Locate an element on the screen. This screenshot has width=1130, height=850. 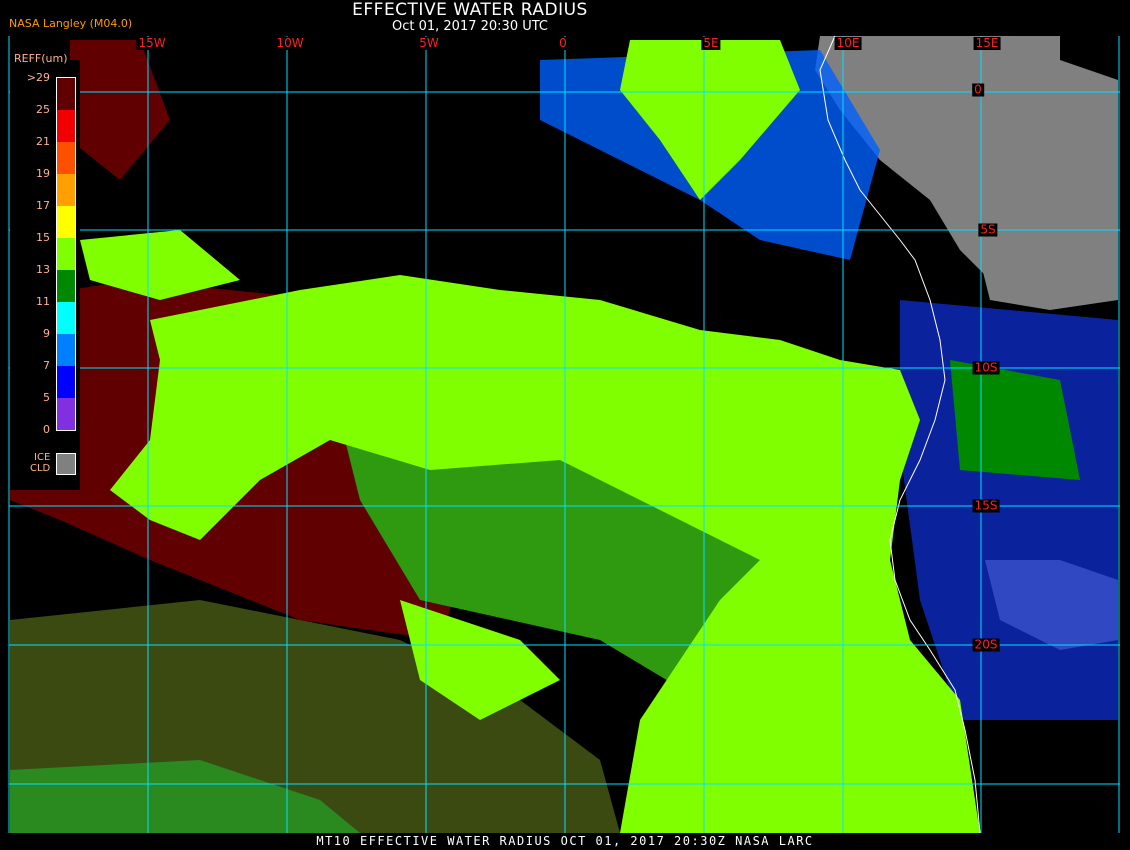
legend-label: 9 is located at coordinates (46, 333).